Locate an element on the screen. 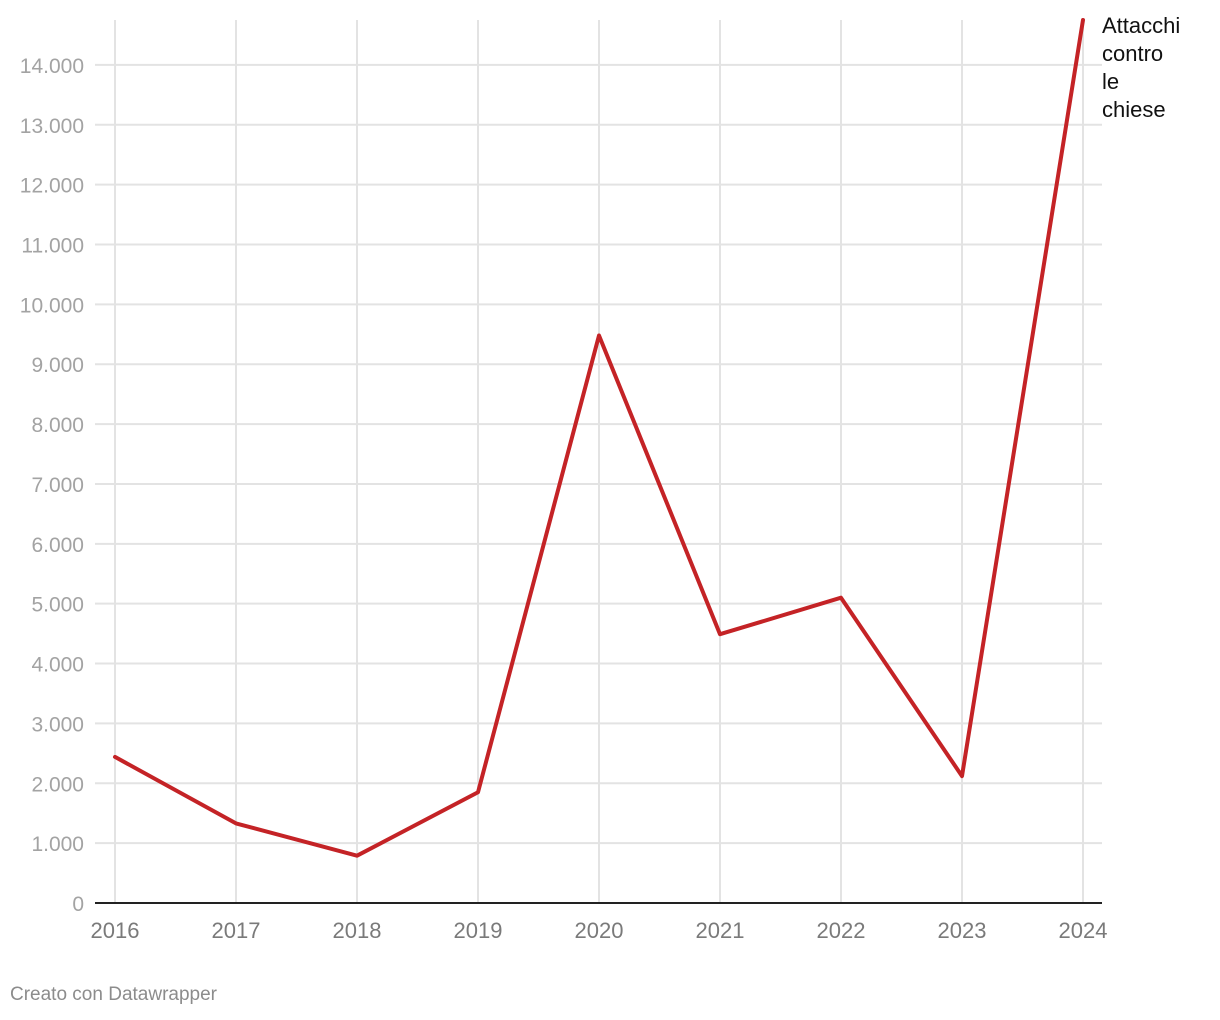  x-tick-label: 2017 is located at coordinates (236, 930).